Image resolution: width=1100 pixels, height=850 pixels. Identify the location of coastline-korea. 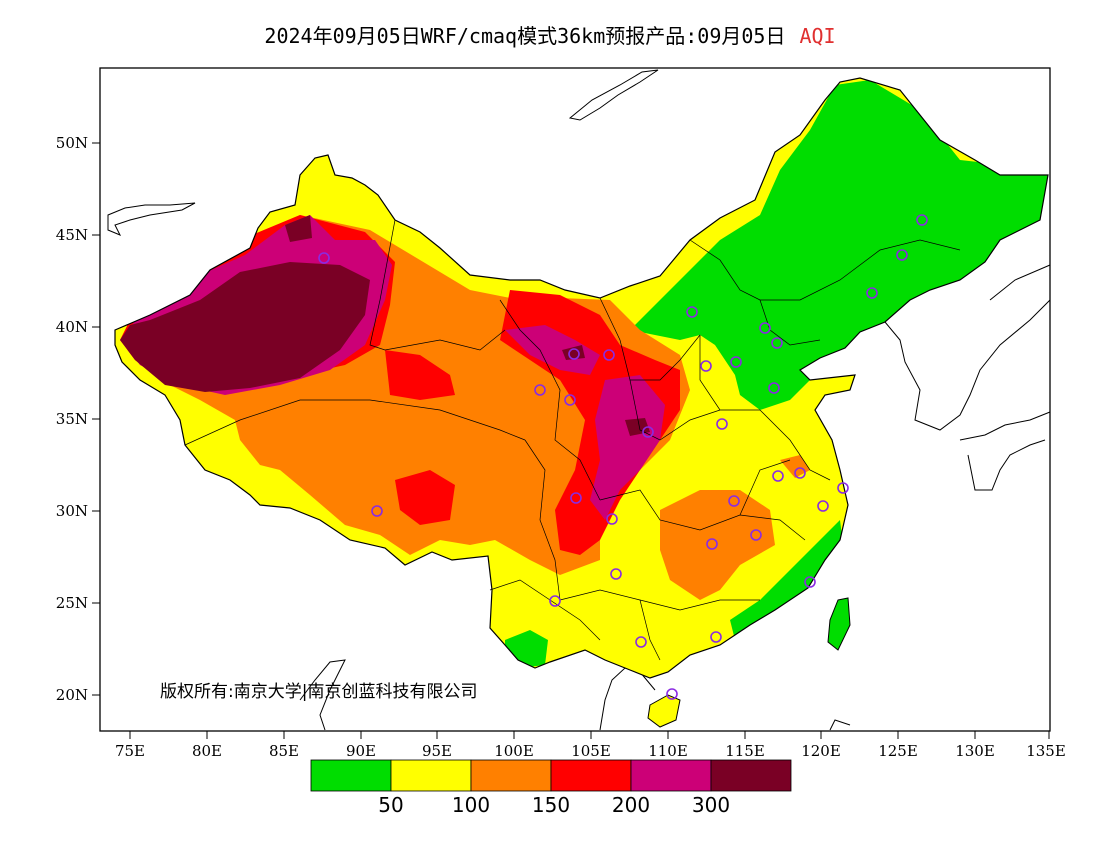
(967, 347).